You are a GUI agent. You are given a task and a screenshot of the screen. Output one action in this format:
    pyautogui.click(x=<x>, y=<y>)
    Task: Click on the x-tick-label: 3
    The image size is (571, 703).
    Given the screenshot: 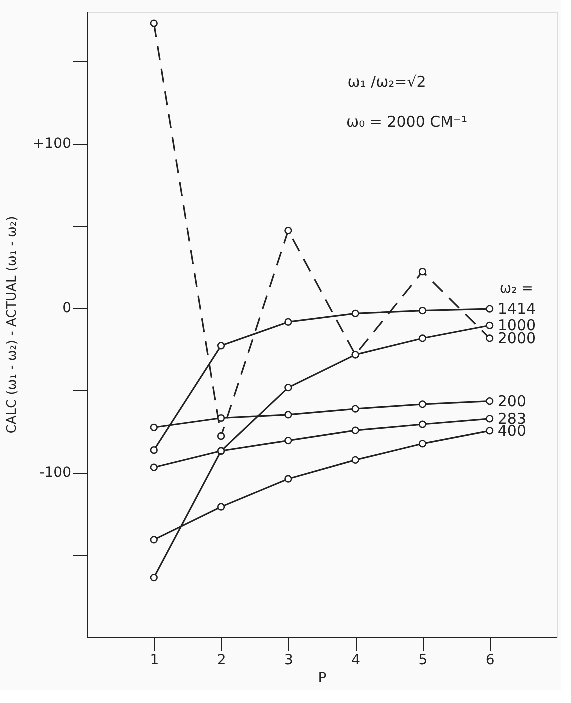 What is the action you would take?
    pyautogui.click(x=289, y=660)
    